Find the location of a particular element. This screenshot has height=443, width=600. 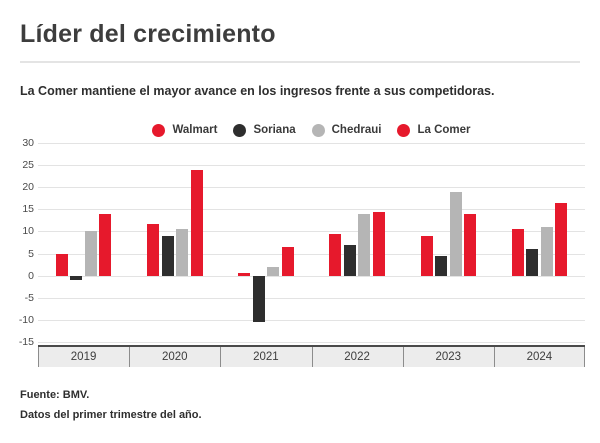

bar-chedraui-2019 is located at coordinates (90, 253).